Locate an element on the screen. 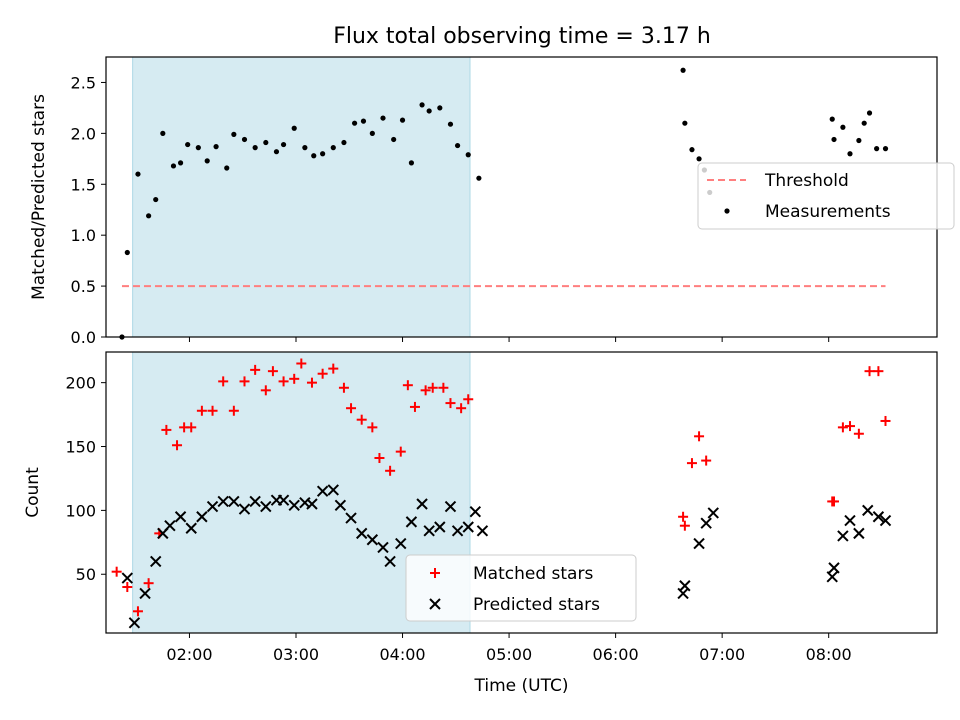  y-tick-label: 0.5 is located at coordinates (83, 286).